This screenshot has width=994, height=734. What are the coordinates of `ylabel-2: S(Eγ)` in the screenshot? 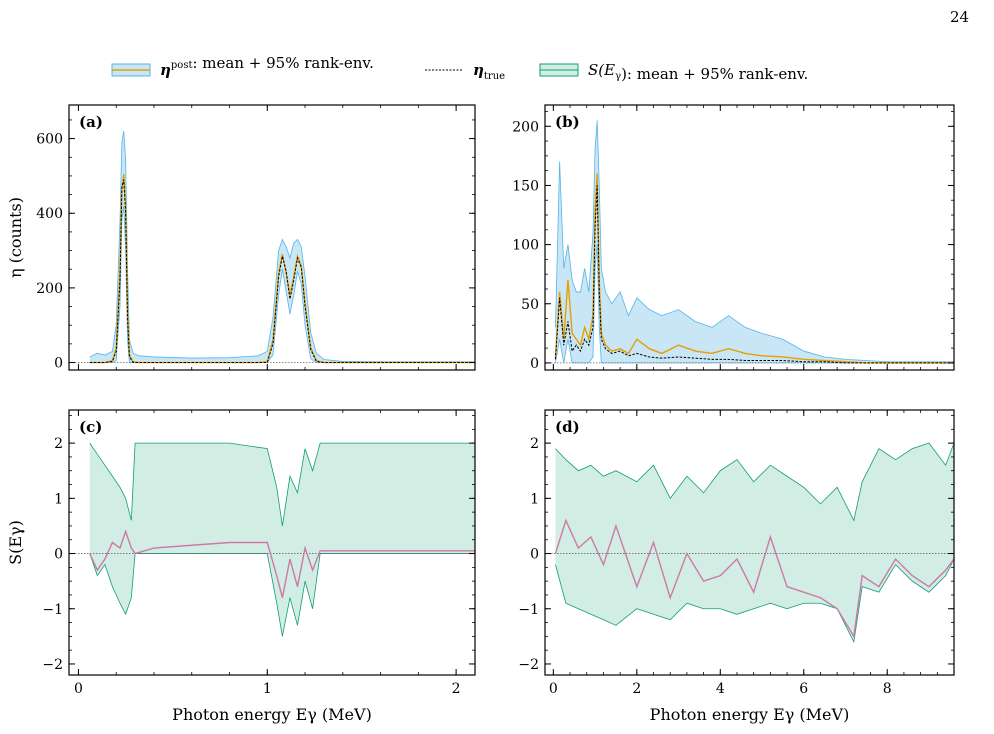 It's located at (15, 542).